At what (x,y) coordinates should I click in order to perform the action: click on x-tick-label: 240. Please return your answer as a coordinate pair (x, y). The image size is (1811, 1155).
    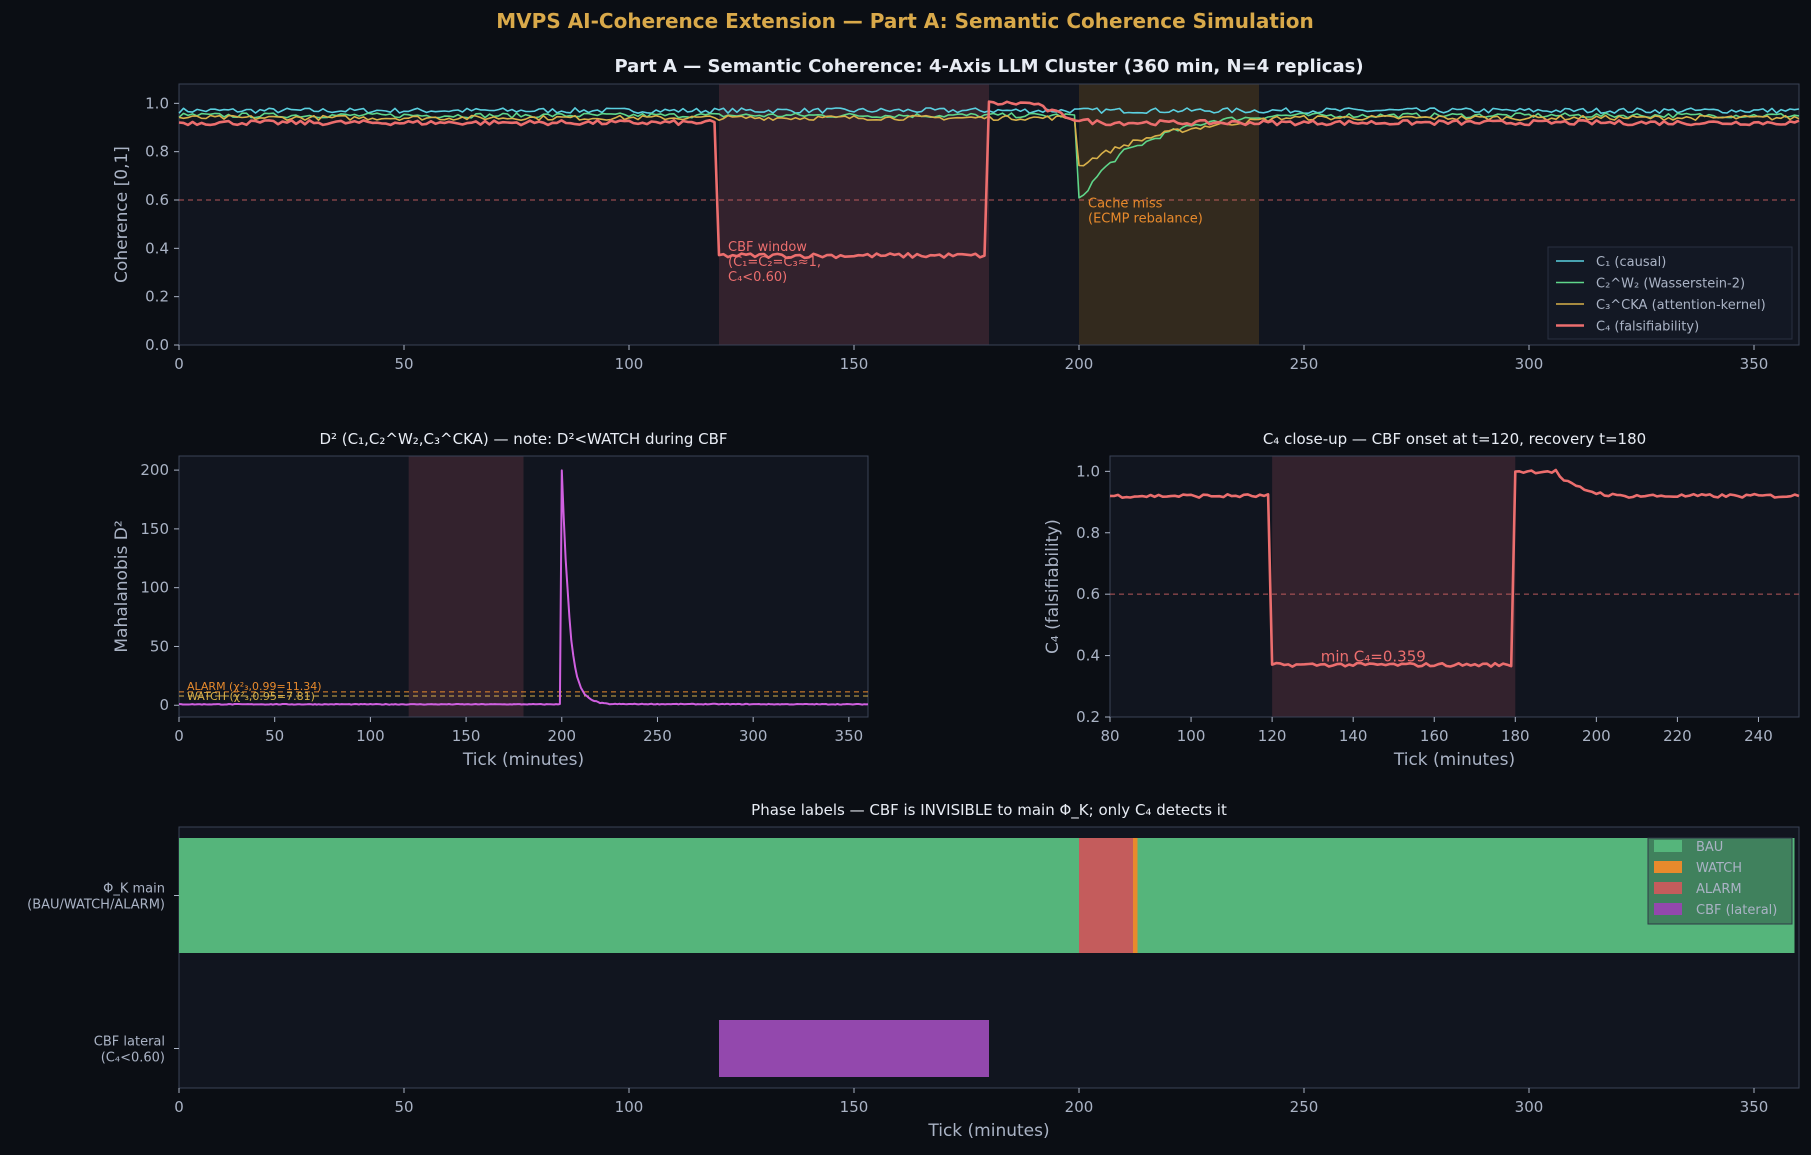
    Looking at the image, I should click on (1758, 736).